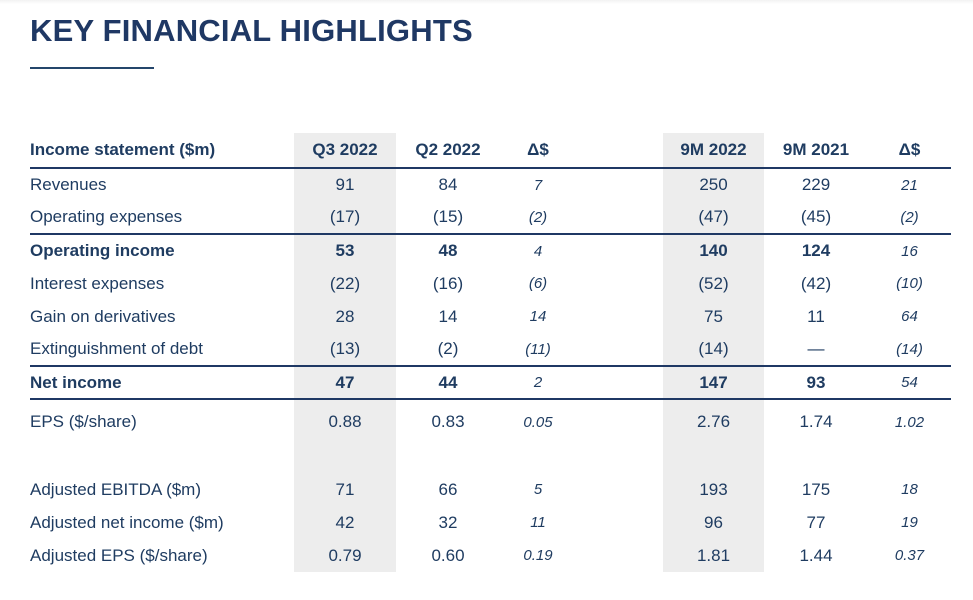  I want to click on table-row: Adjusted net income ($m) 42 32 11 96 77 19, so click(490, 522).